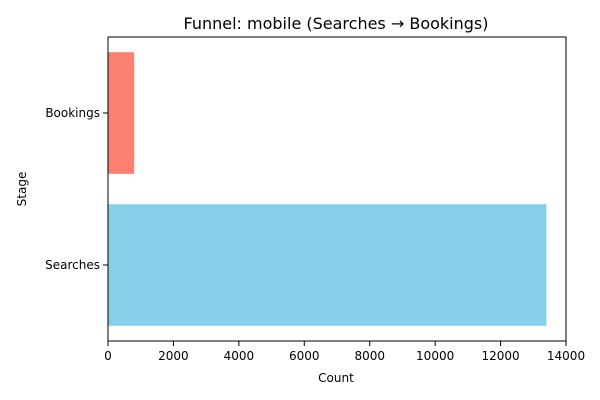  What do you see at coordinates (239, 356) in the screenshot?
I see `x-tick-label: 4000` at bounding box center [239, 356].